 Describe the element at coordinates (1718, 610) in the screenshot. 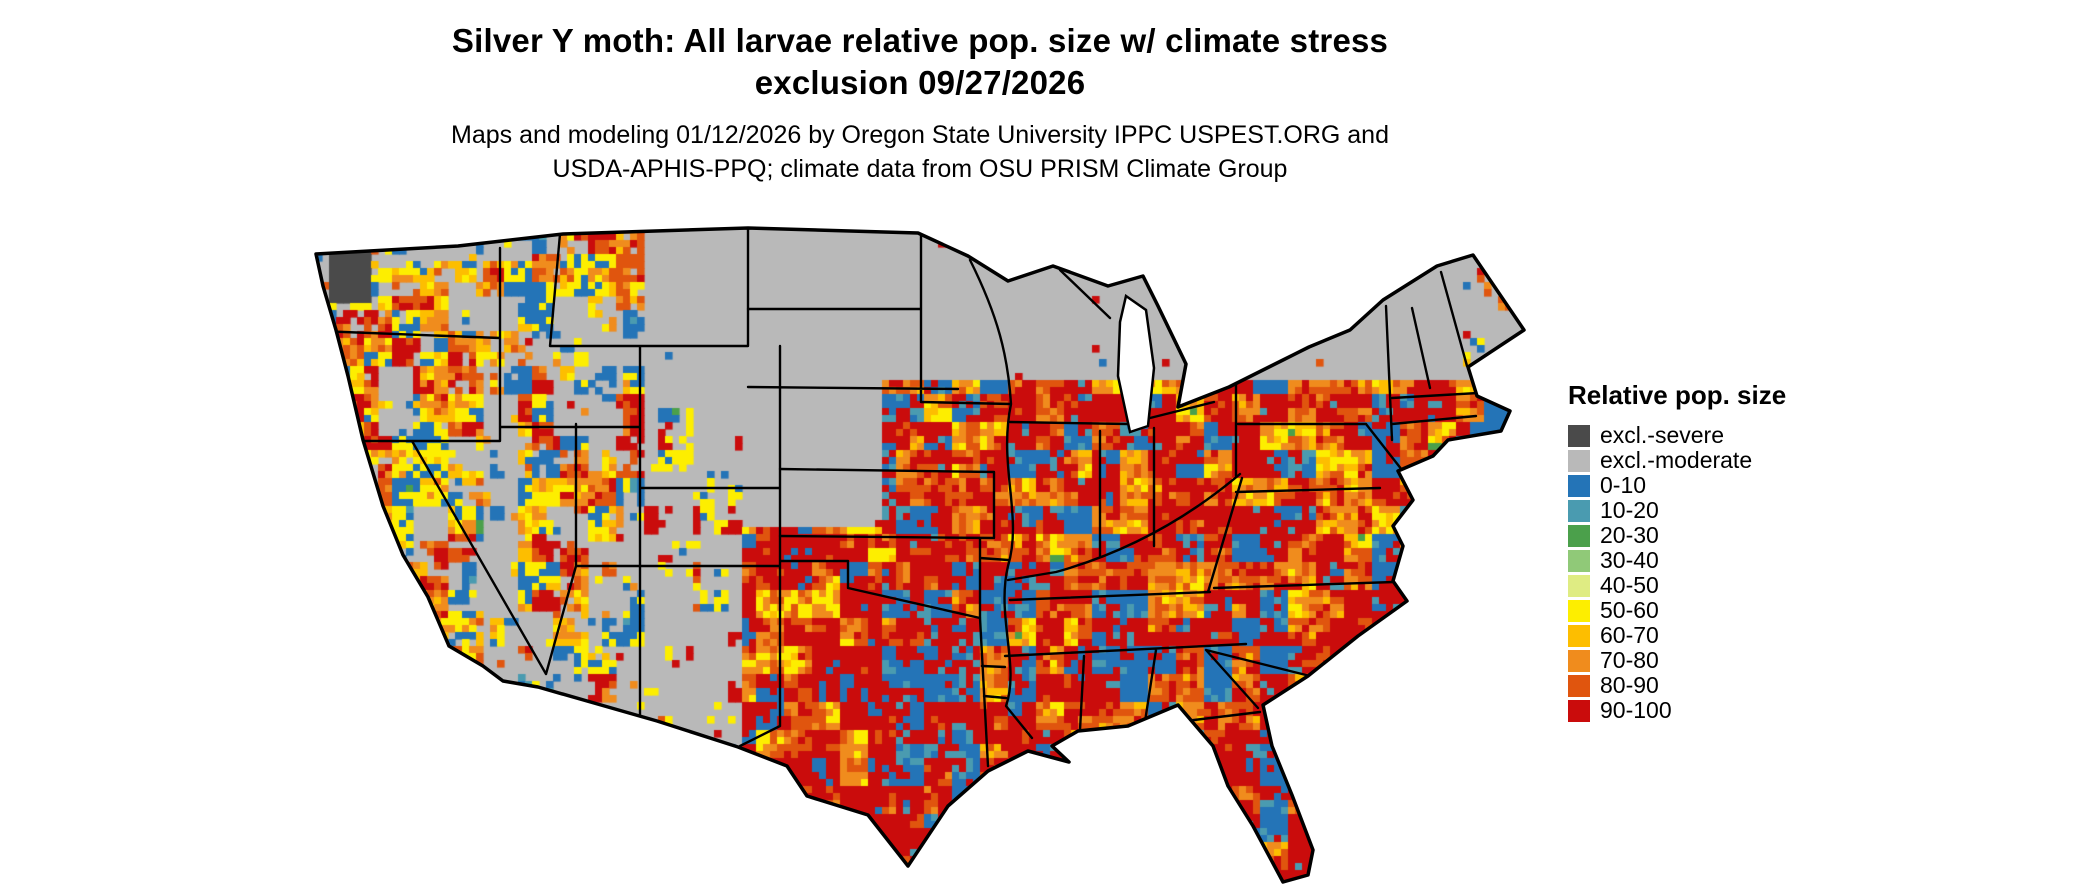

I see `legend-item: 50-60` at that location.